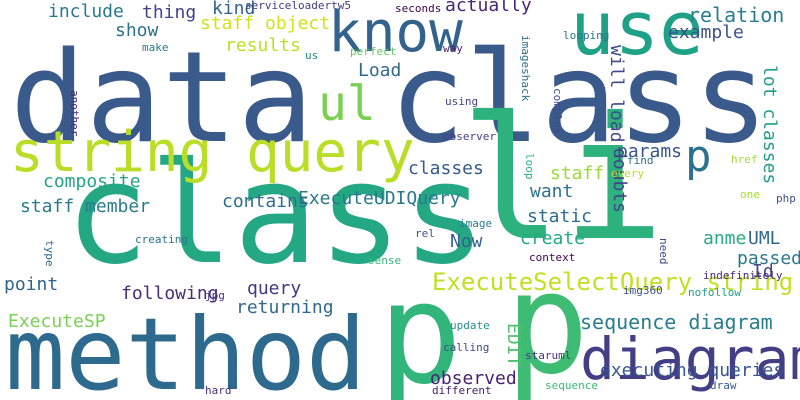 This screenshot has width=800, height=400. I want to click on word-create: create, so click(553, 238).